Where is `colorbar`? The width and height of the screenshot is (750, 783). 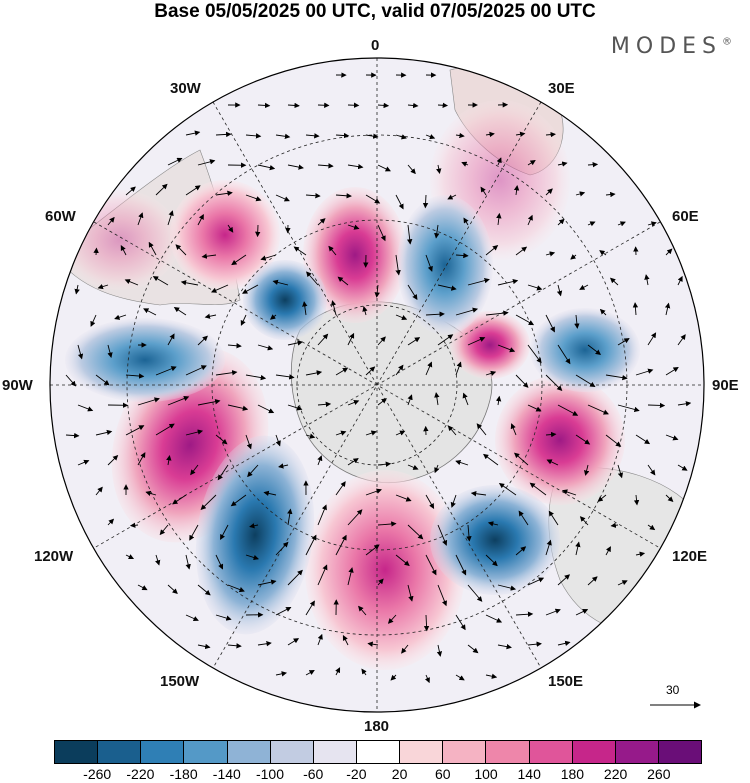 colorbar is located at coordinates (378, 752).